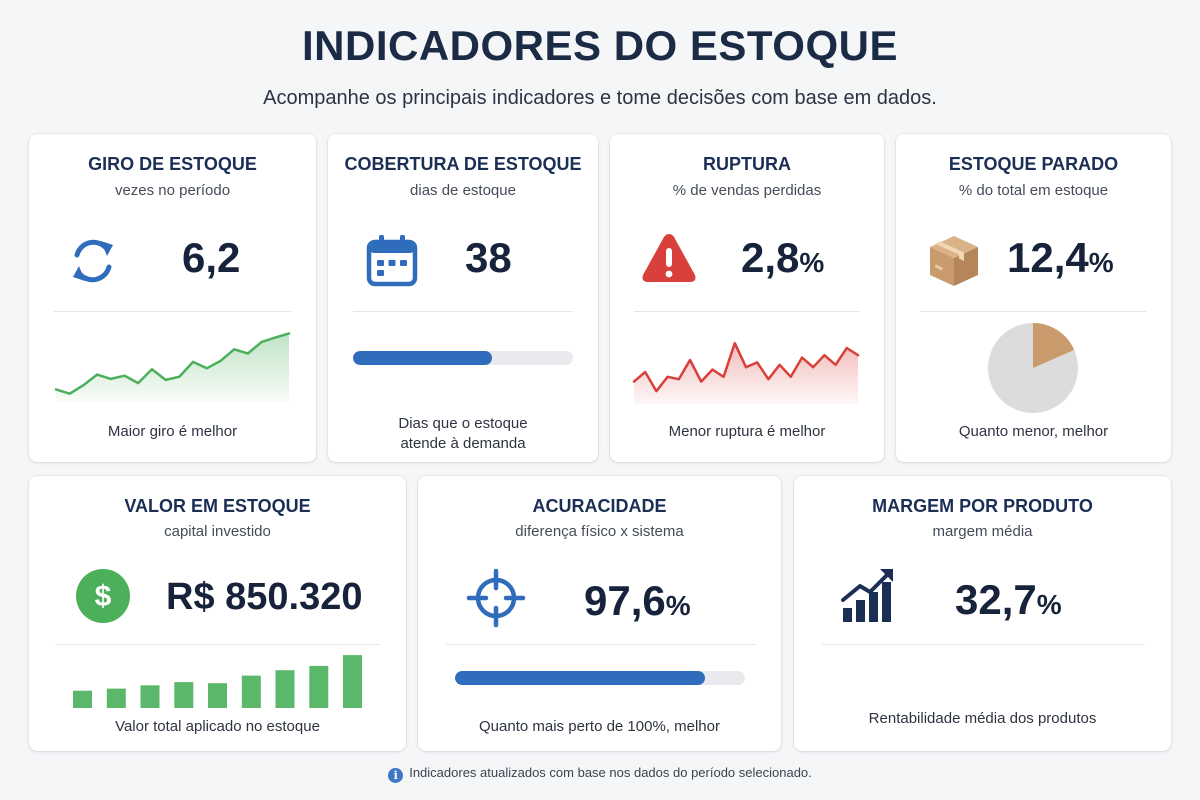  What do you see at coordinates (463, 434) in the screenshot?
I see `card-caption: Dias que o estoque atende à demanda` at bounding box center [463, 434].